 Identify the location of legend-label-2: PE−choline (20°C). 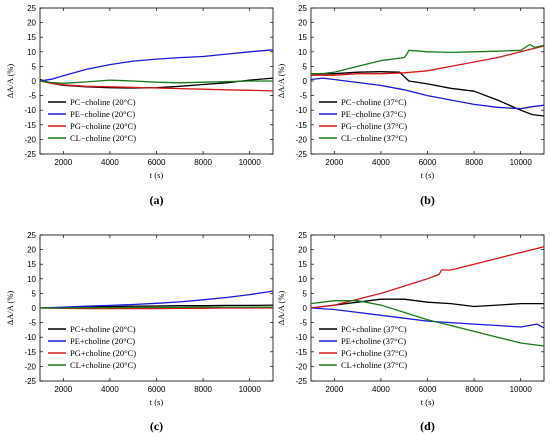
(102, 114).